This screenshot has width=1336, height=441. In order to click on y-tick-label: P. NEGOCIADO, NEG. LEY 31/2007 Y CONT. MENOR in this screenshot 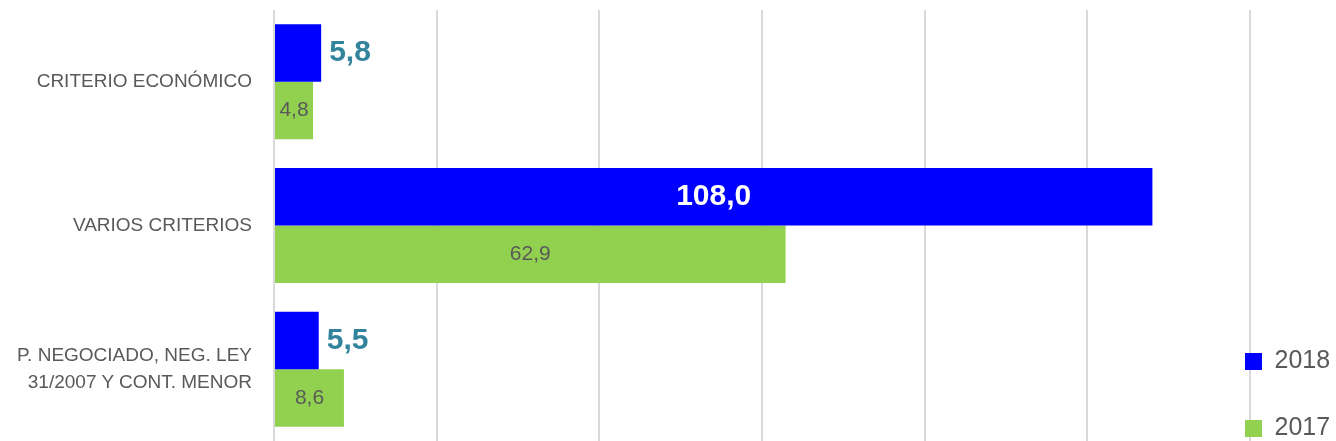, I will do `click(134, 368)`.